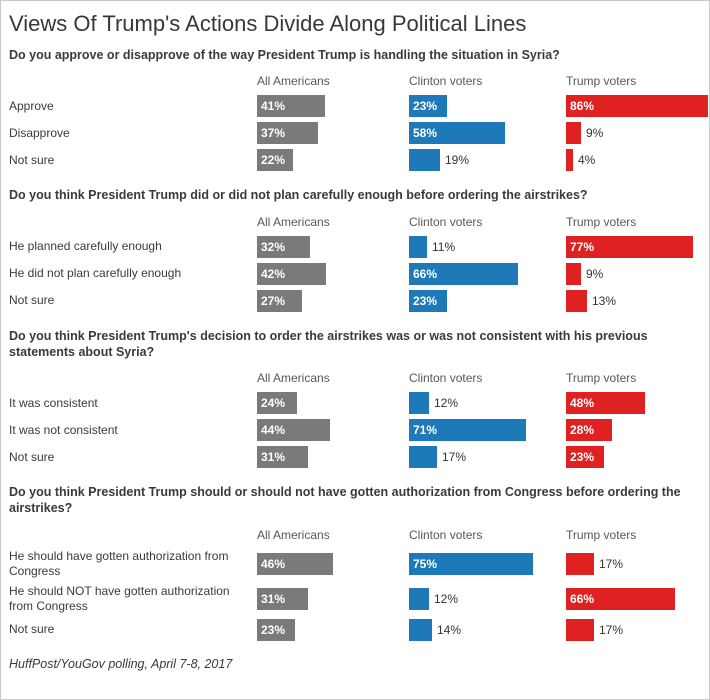 The image size is (710, 700). What do you see at coordinates (333, 563) in the screenshot?
I see `bar-cell-all-americans: 46%` at bounding box center [333, 563].